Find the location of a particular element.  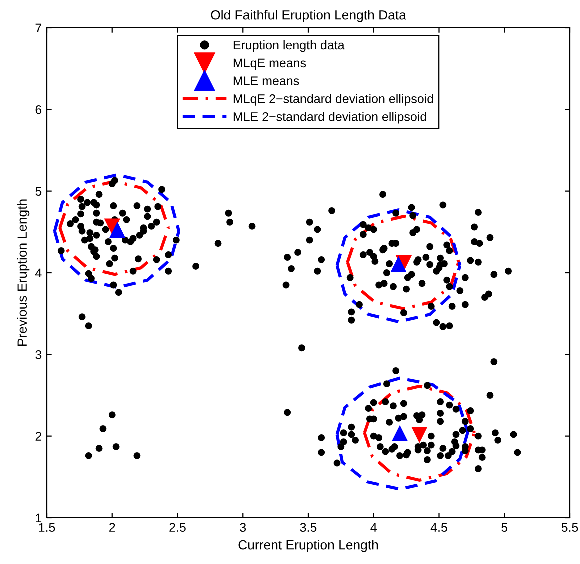

y-tick-label: 6 is located at coordinates (39, 109).